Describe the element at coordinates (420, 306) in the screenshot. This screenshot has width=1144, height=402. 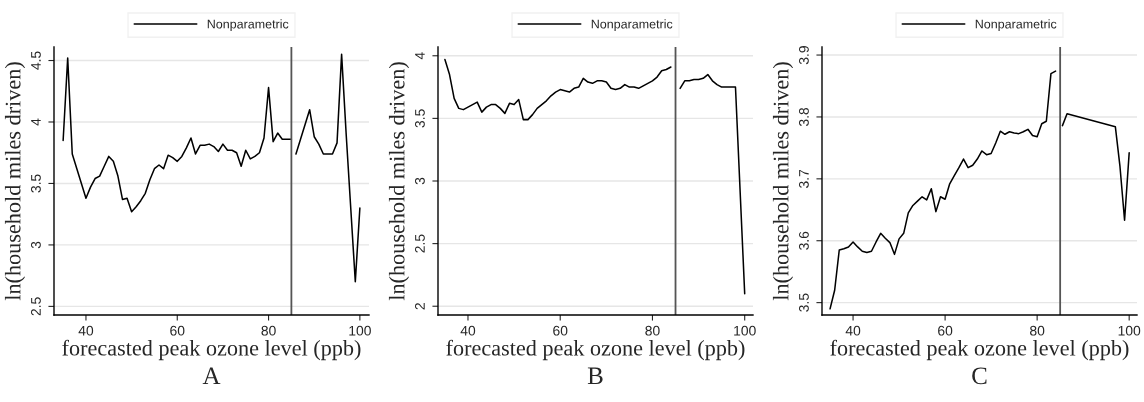
I see `y-tick-label: 2` at that location.